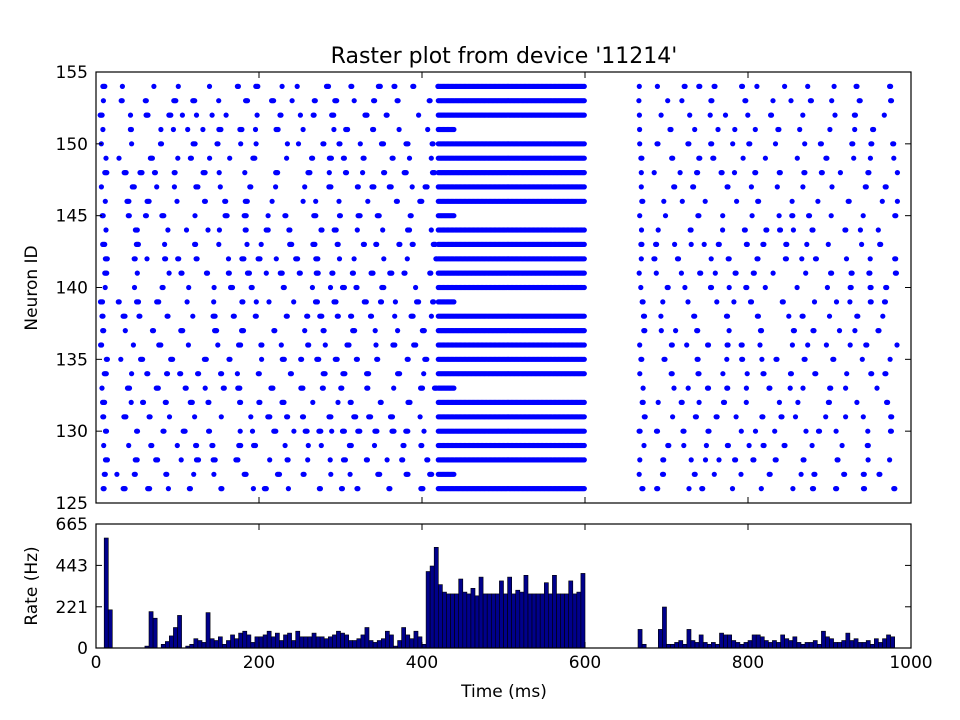  What do you see at coordinates (72, 217) in the screenshot?
I see `ytick-label: 145` at bounding box center [72, 217].